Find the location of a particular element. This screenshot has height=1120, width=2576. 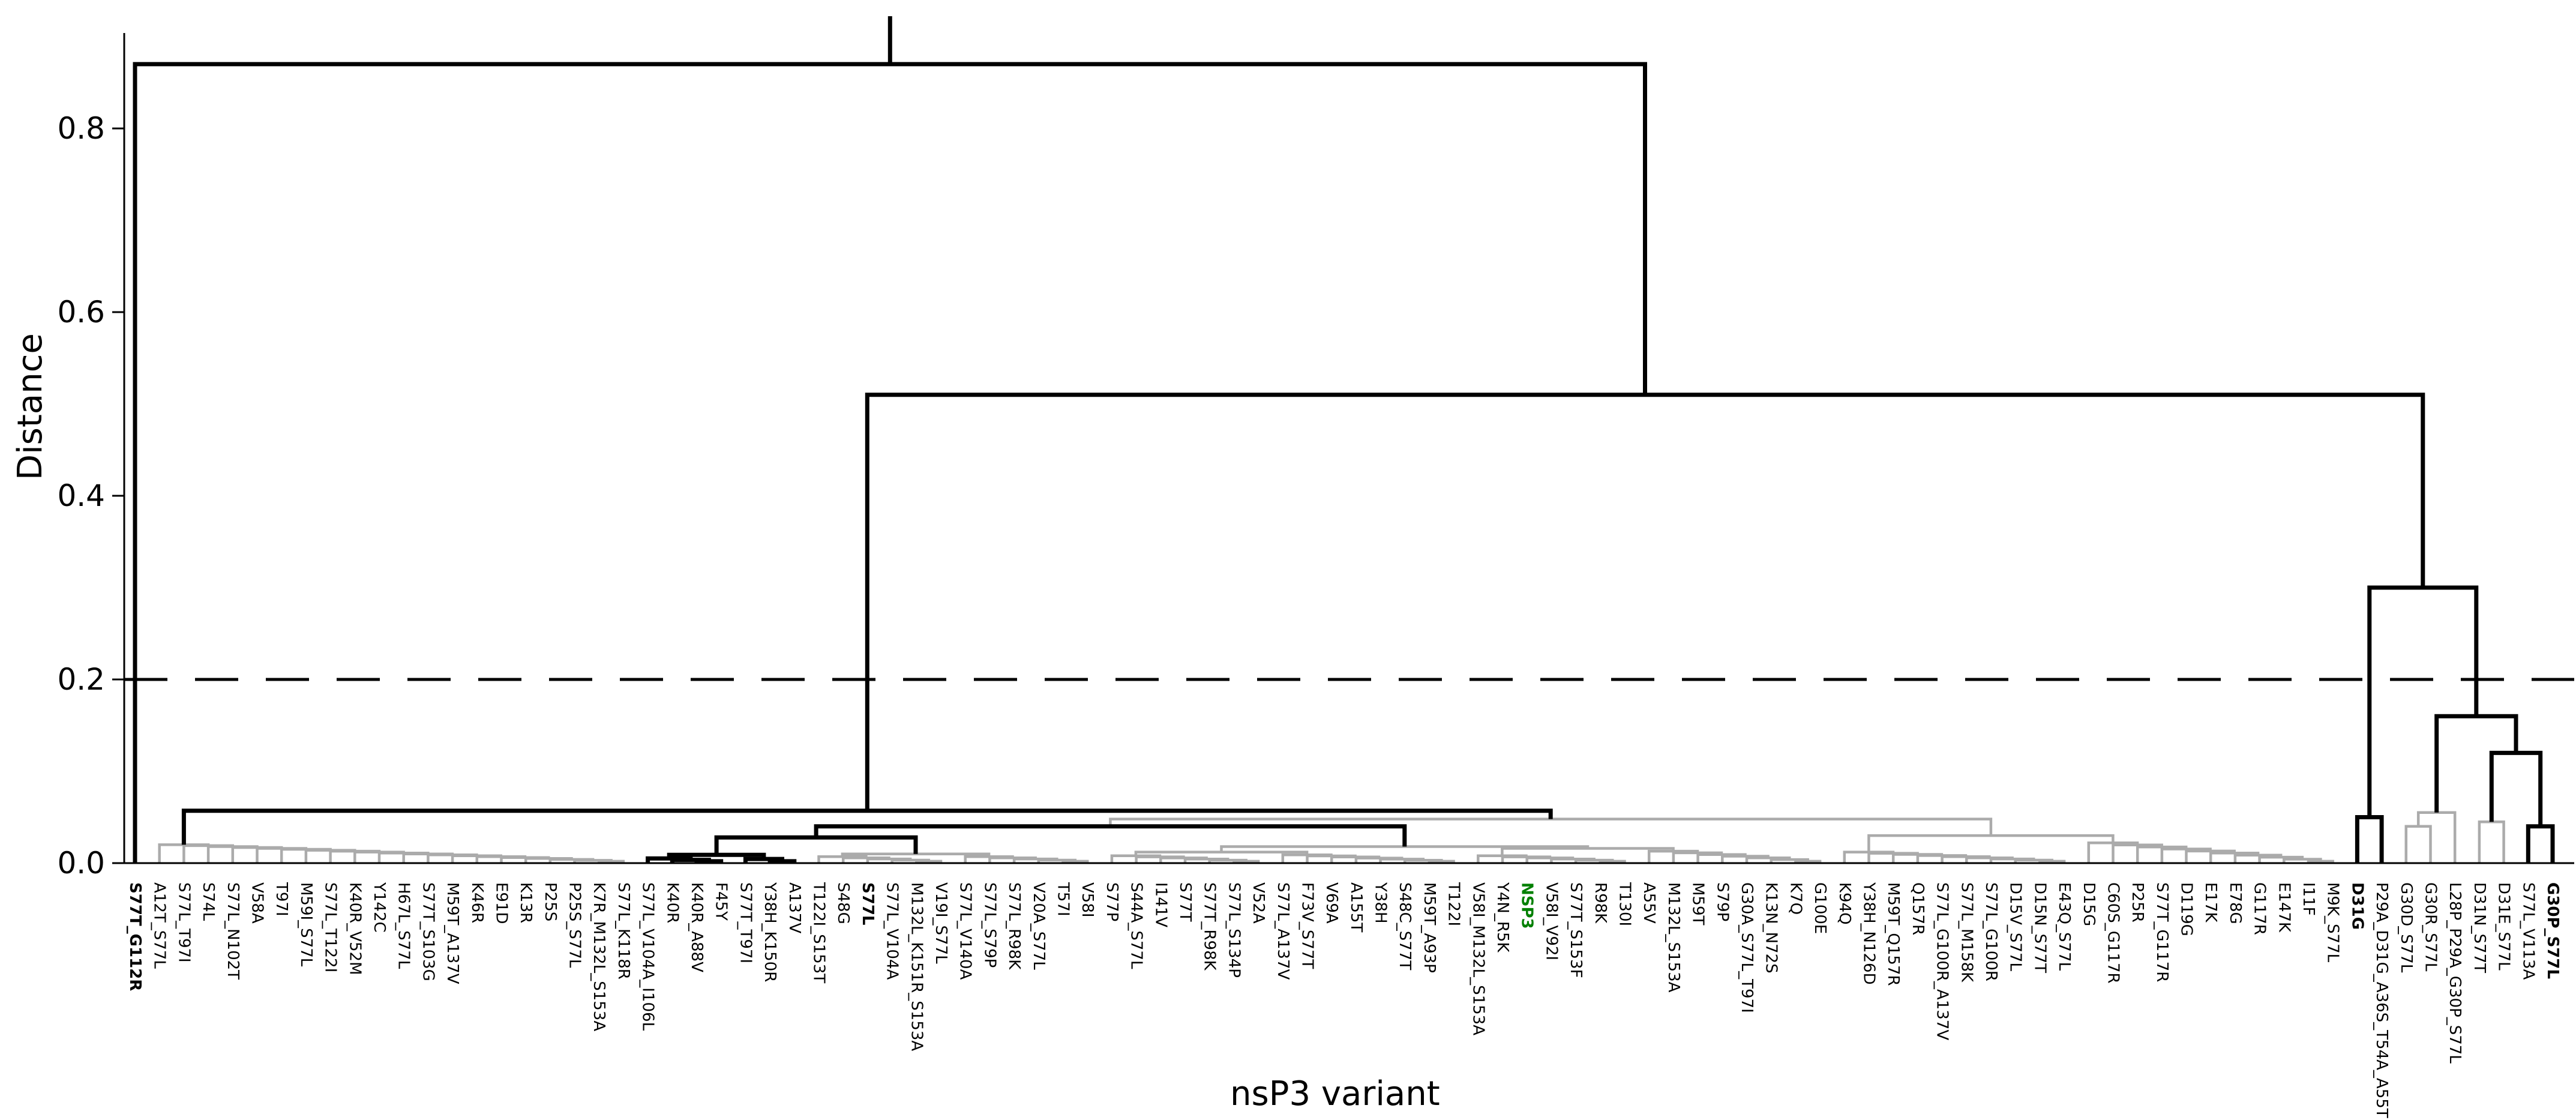

leaf-label: K13N_N72S is located at coordinates (1771, 928).